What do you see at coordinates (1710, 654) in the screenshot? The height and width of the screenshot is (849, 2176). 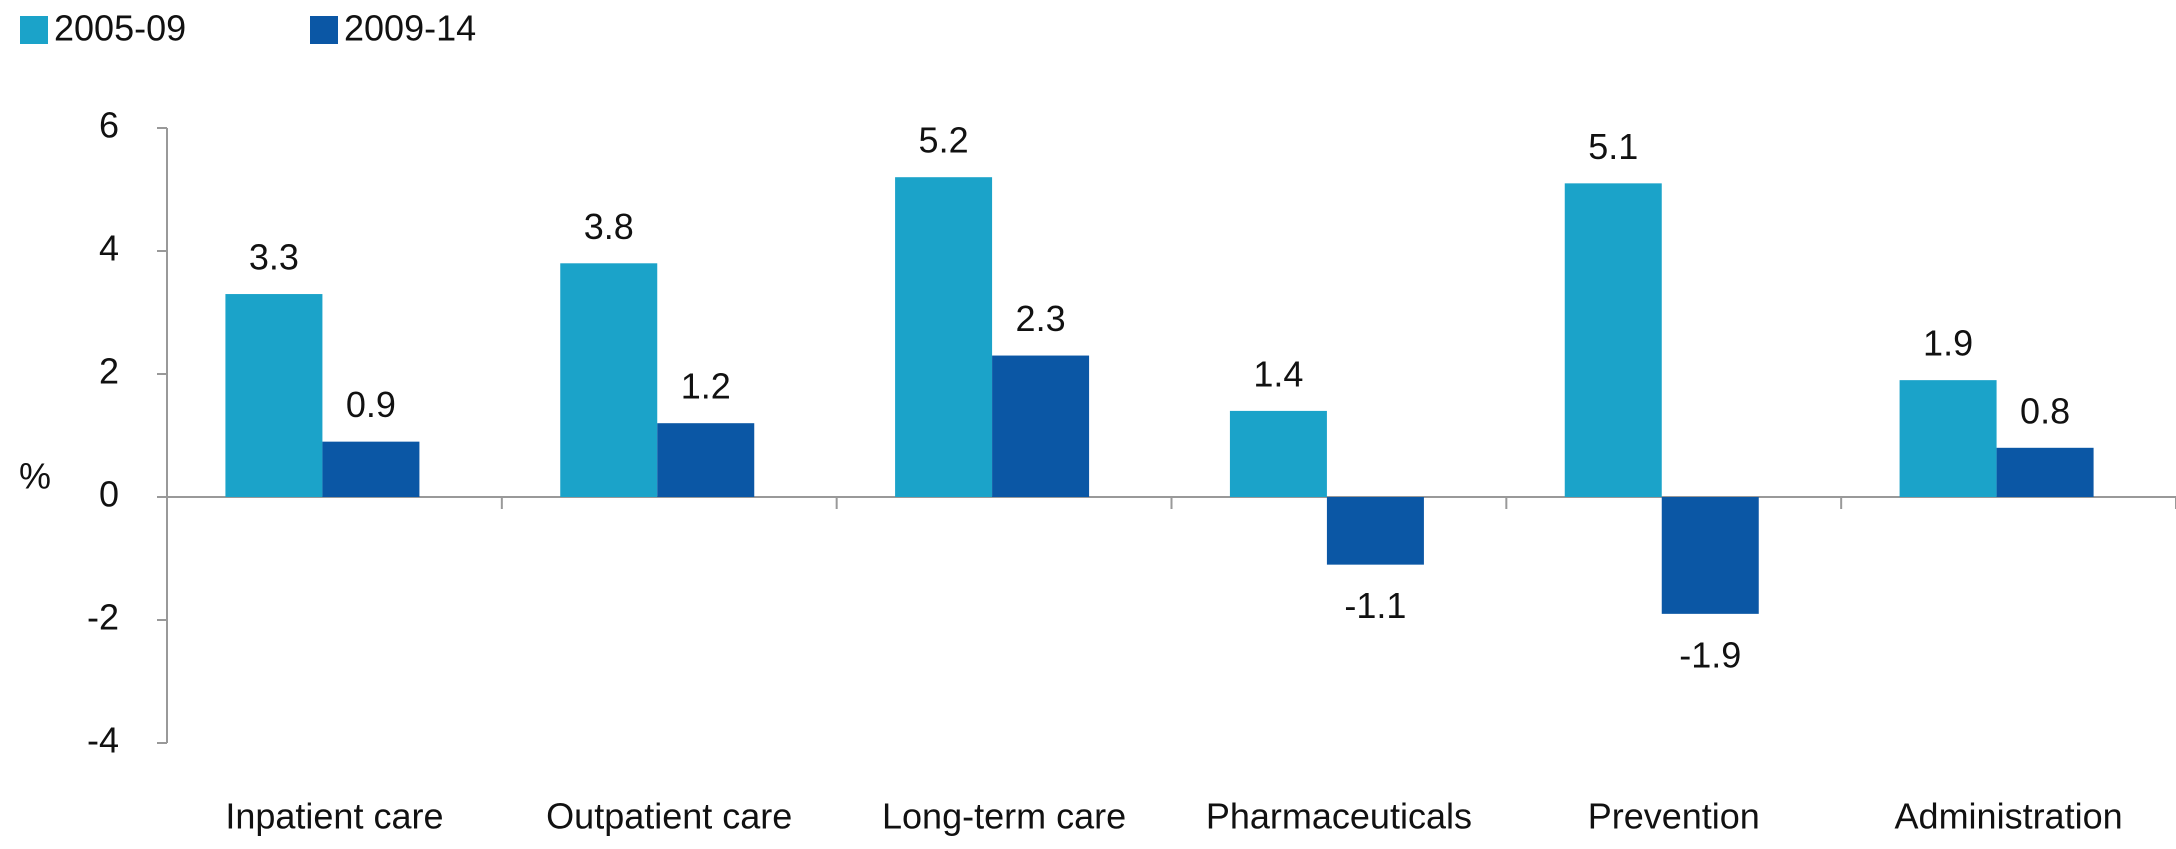 I see `value-label: -1.9` at bounding box center [1710, 654].